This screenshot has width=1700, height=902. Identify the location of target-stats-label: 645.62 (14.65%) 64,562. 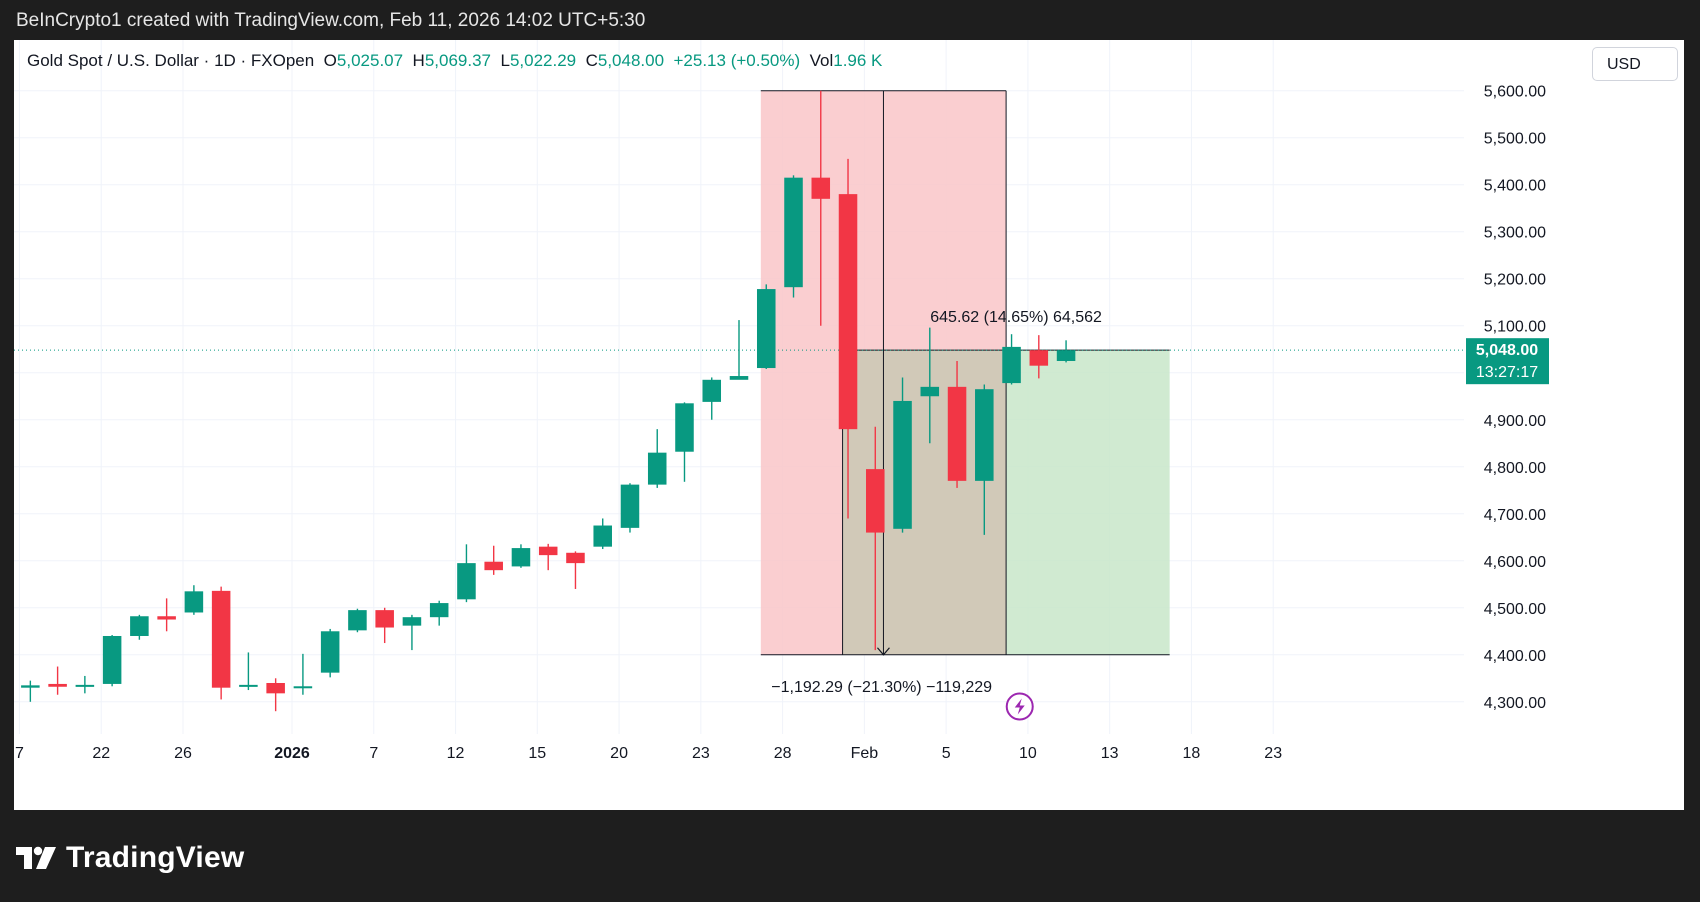
(1016, 317).